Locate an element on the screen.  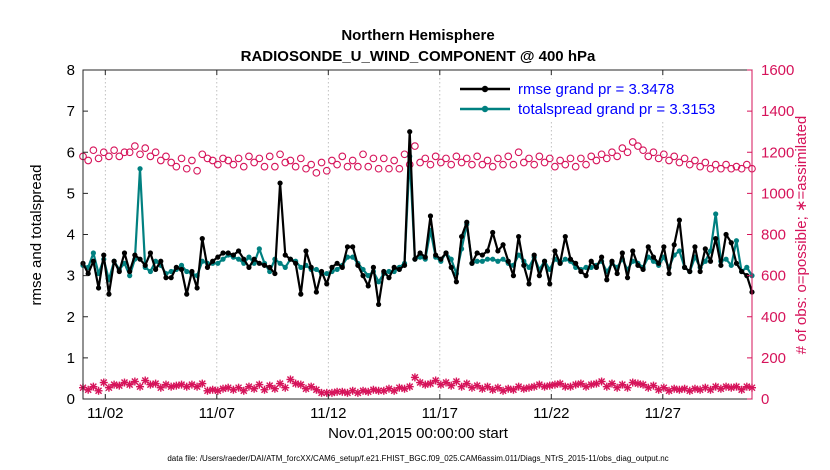
x-tick-label: 11/17 is located at coordinates (440, 413).